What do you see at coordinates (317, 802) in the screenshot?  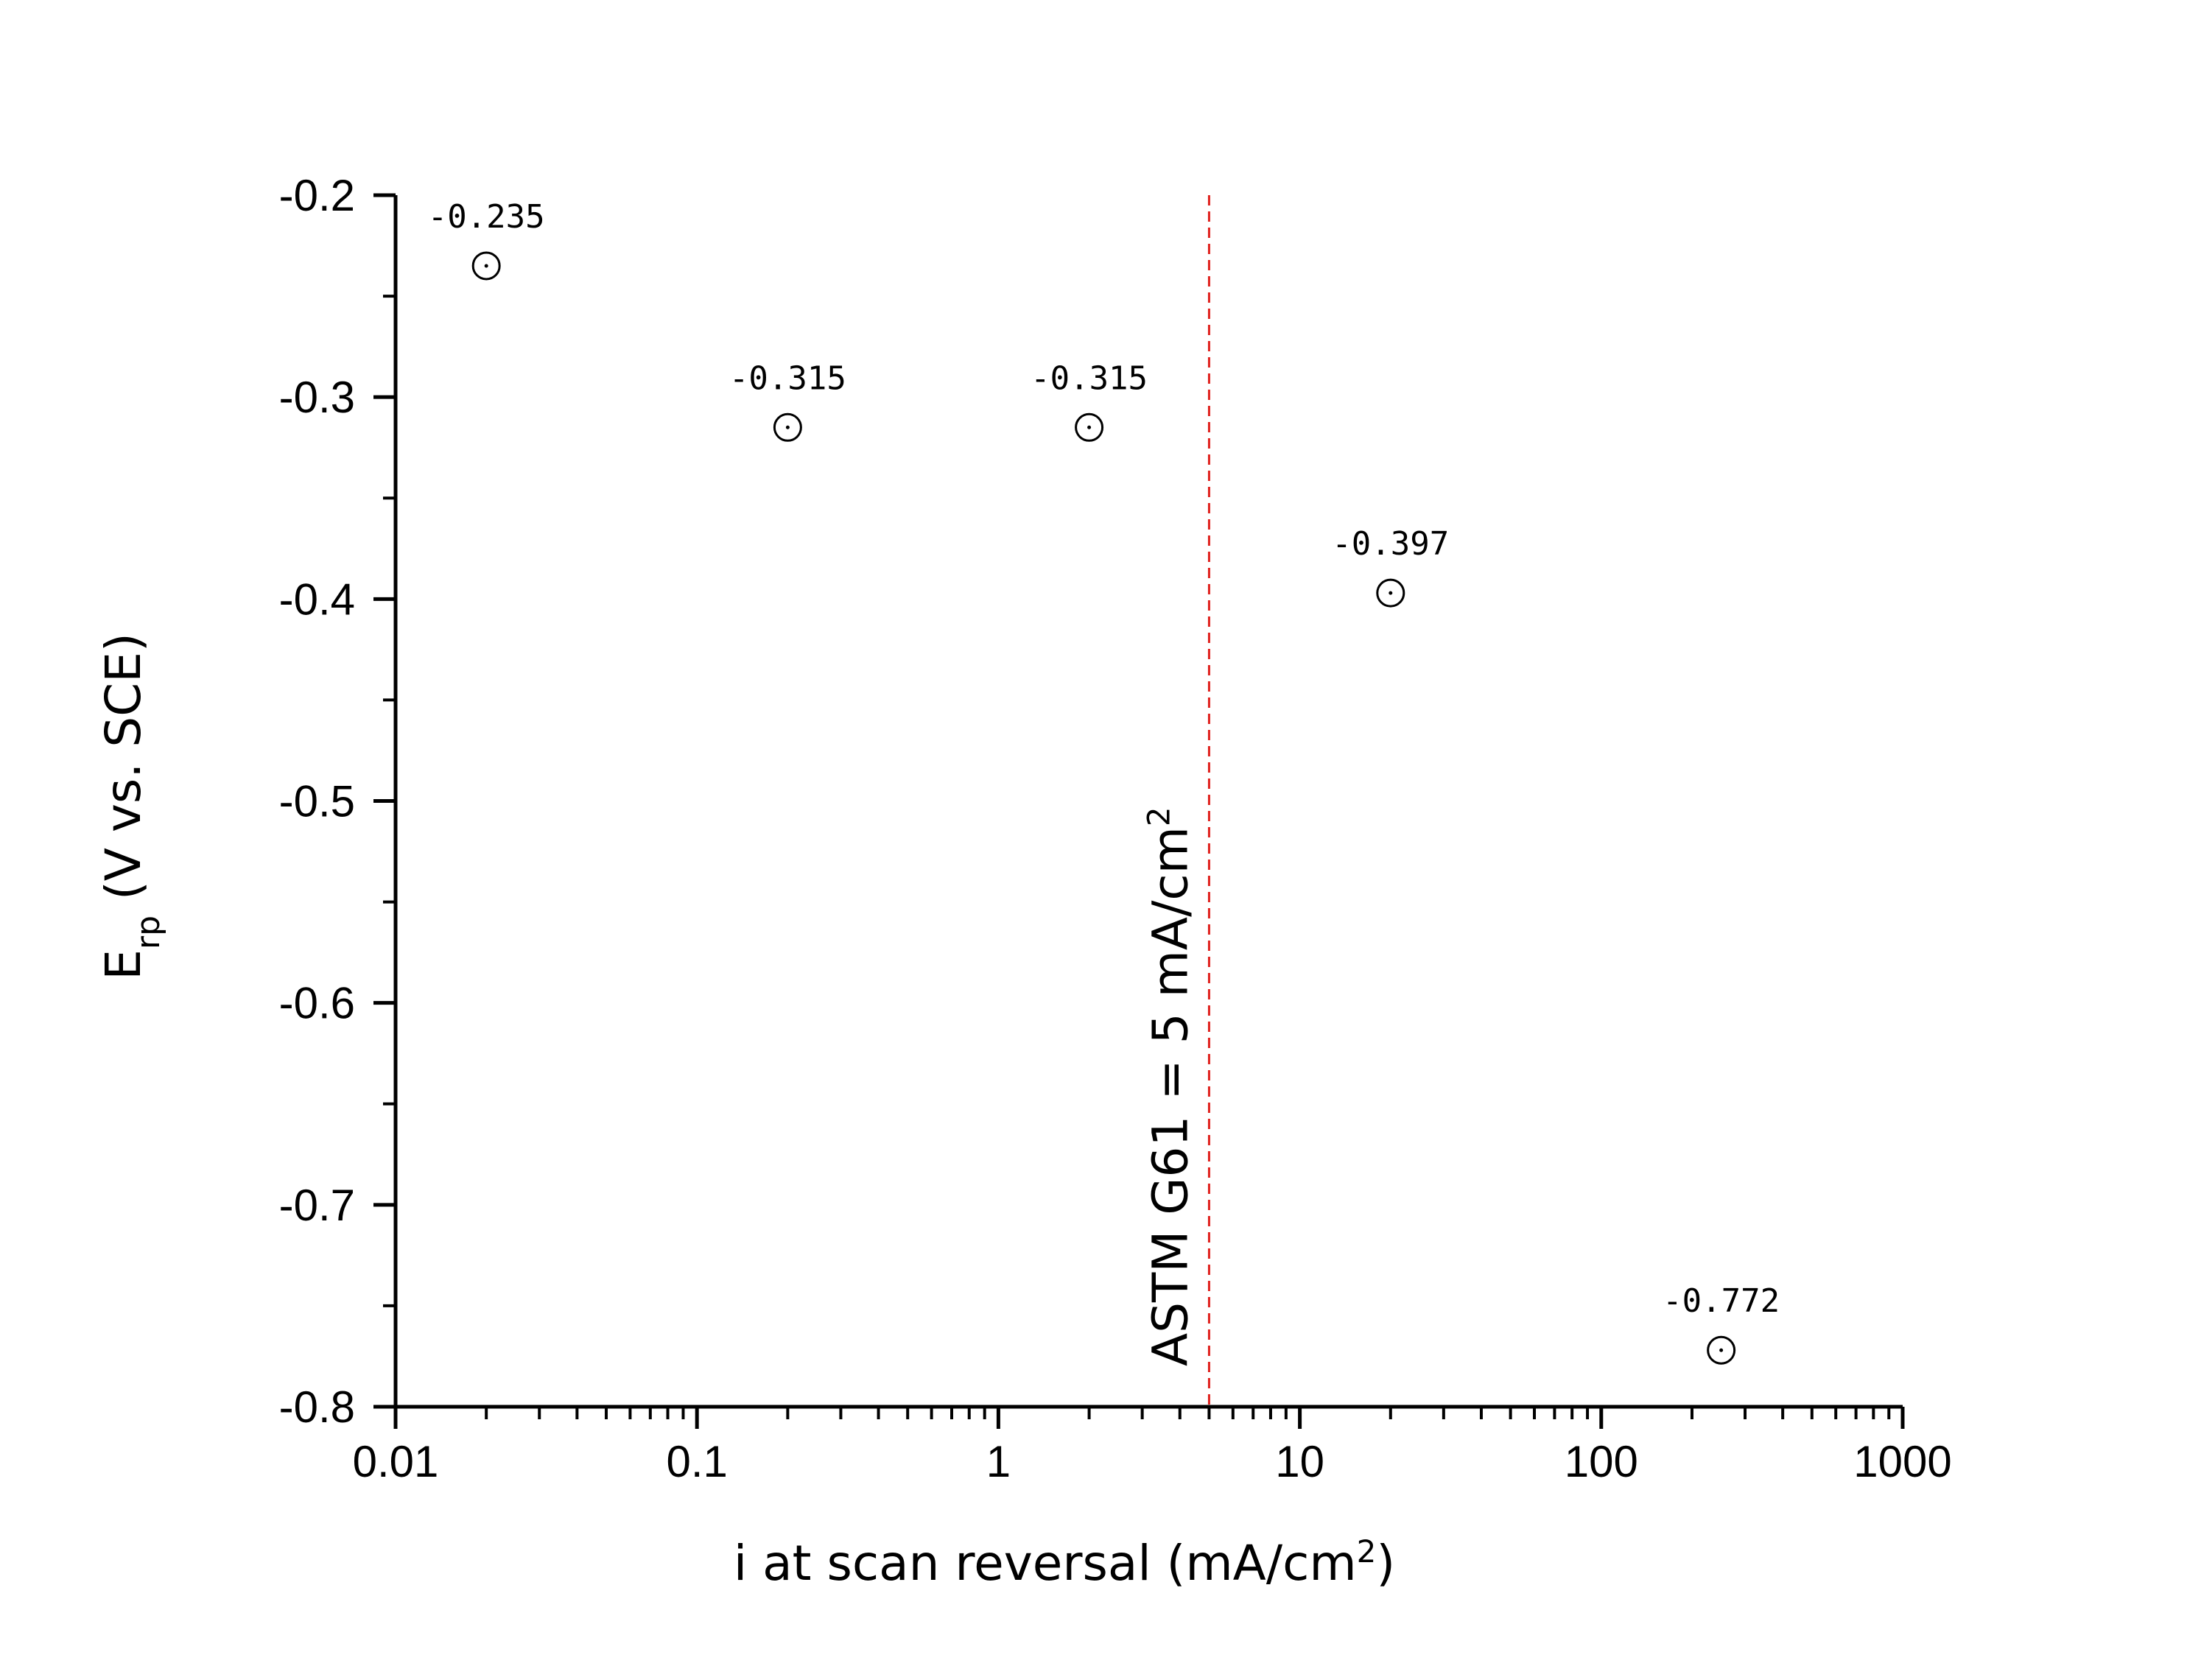 I see `y-tick-label: -0.5` at bounding box center [317, 802].